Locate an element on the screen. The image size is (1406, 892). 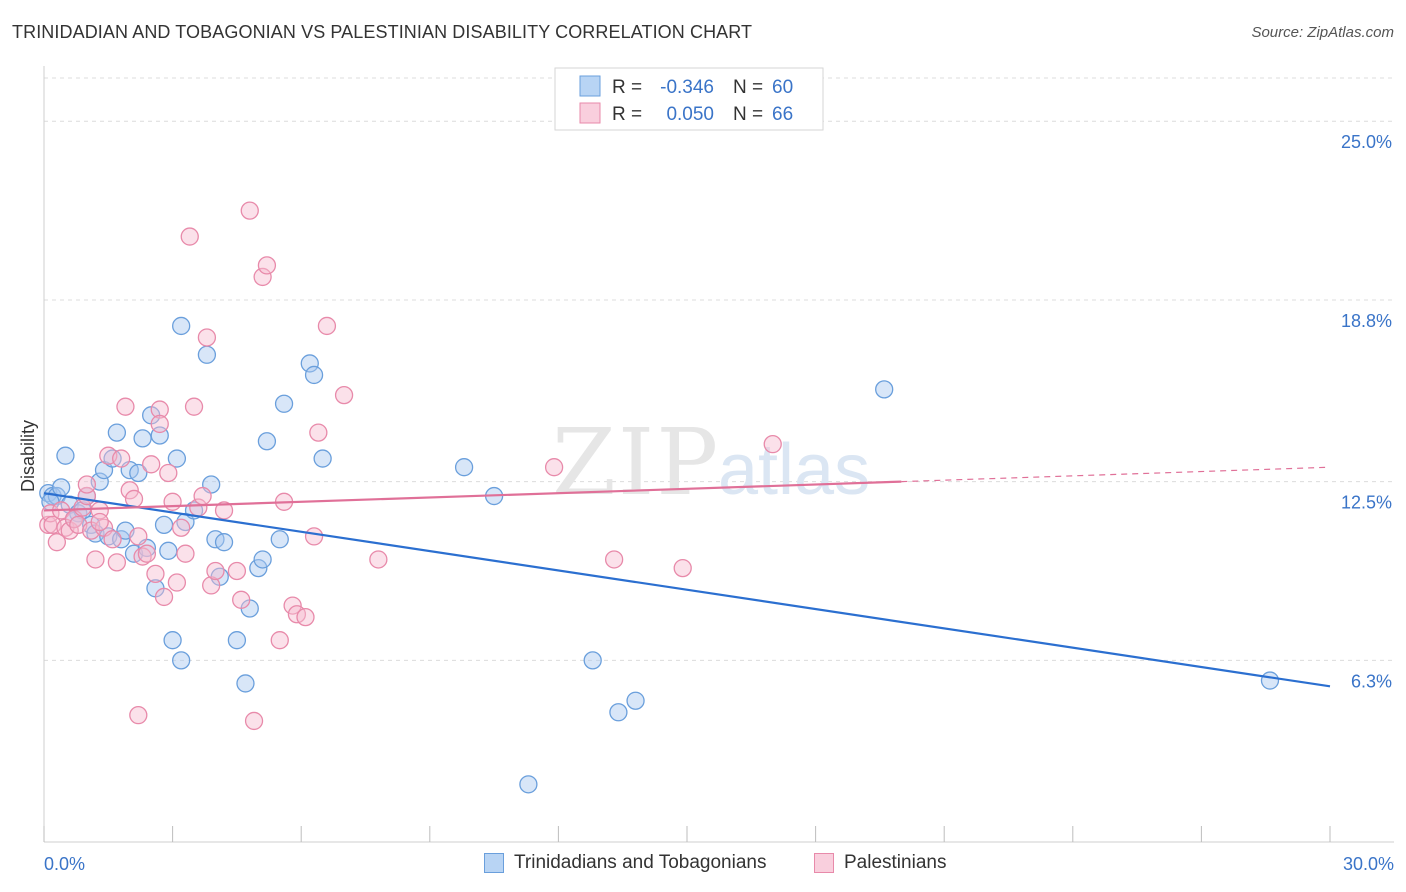
legend-label-palestinians: Palestinians is located at coordinates (895, 862).